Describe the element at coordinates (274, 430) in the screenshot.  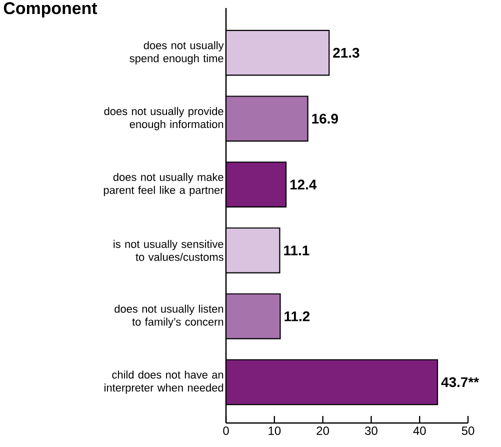
I see `x-tick-label: 10` at that location.